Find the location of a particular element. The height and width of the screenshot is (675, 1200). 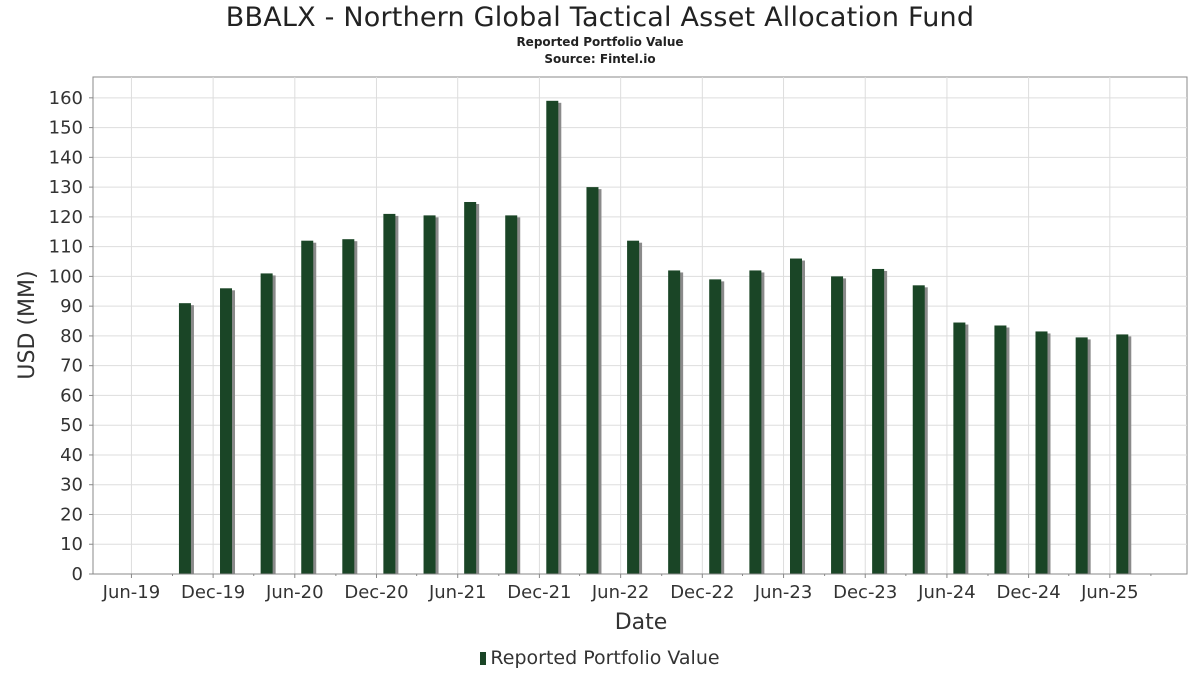

x-tick-label: Dec-21 is located at coordinates (539, 592).